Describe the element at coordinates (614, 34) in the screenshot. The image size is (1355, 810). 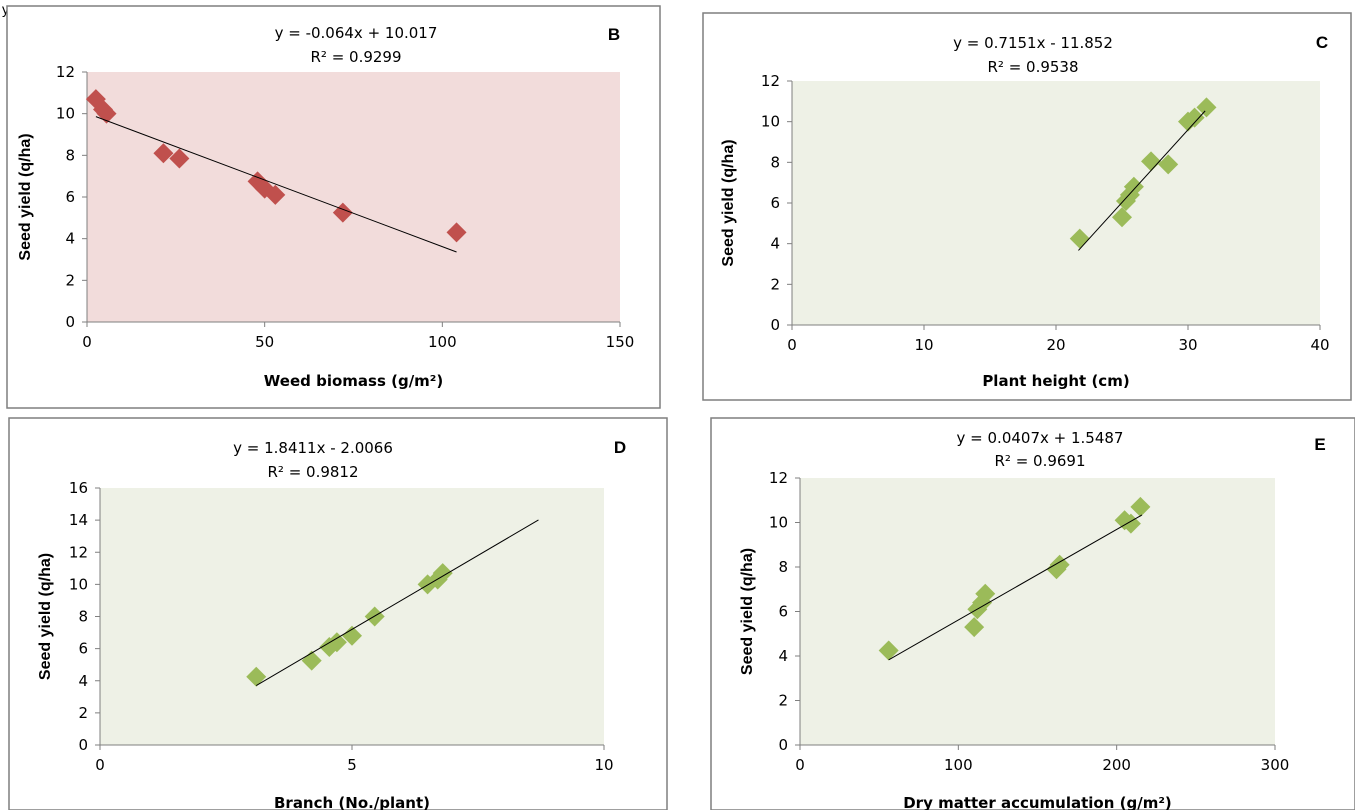
I see `panel-letter: B` at that location.